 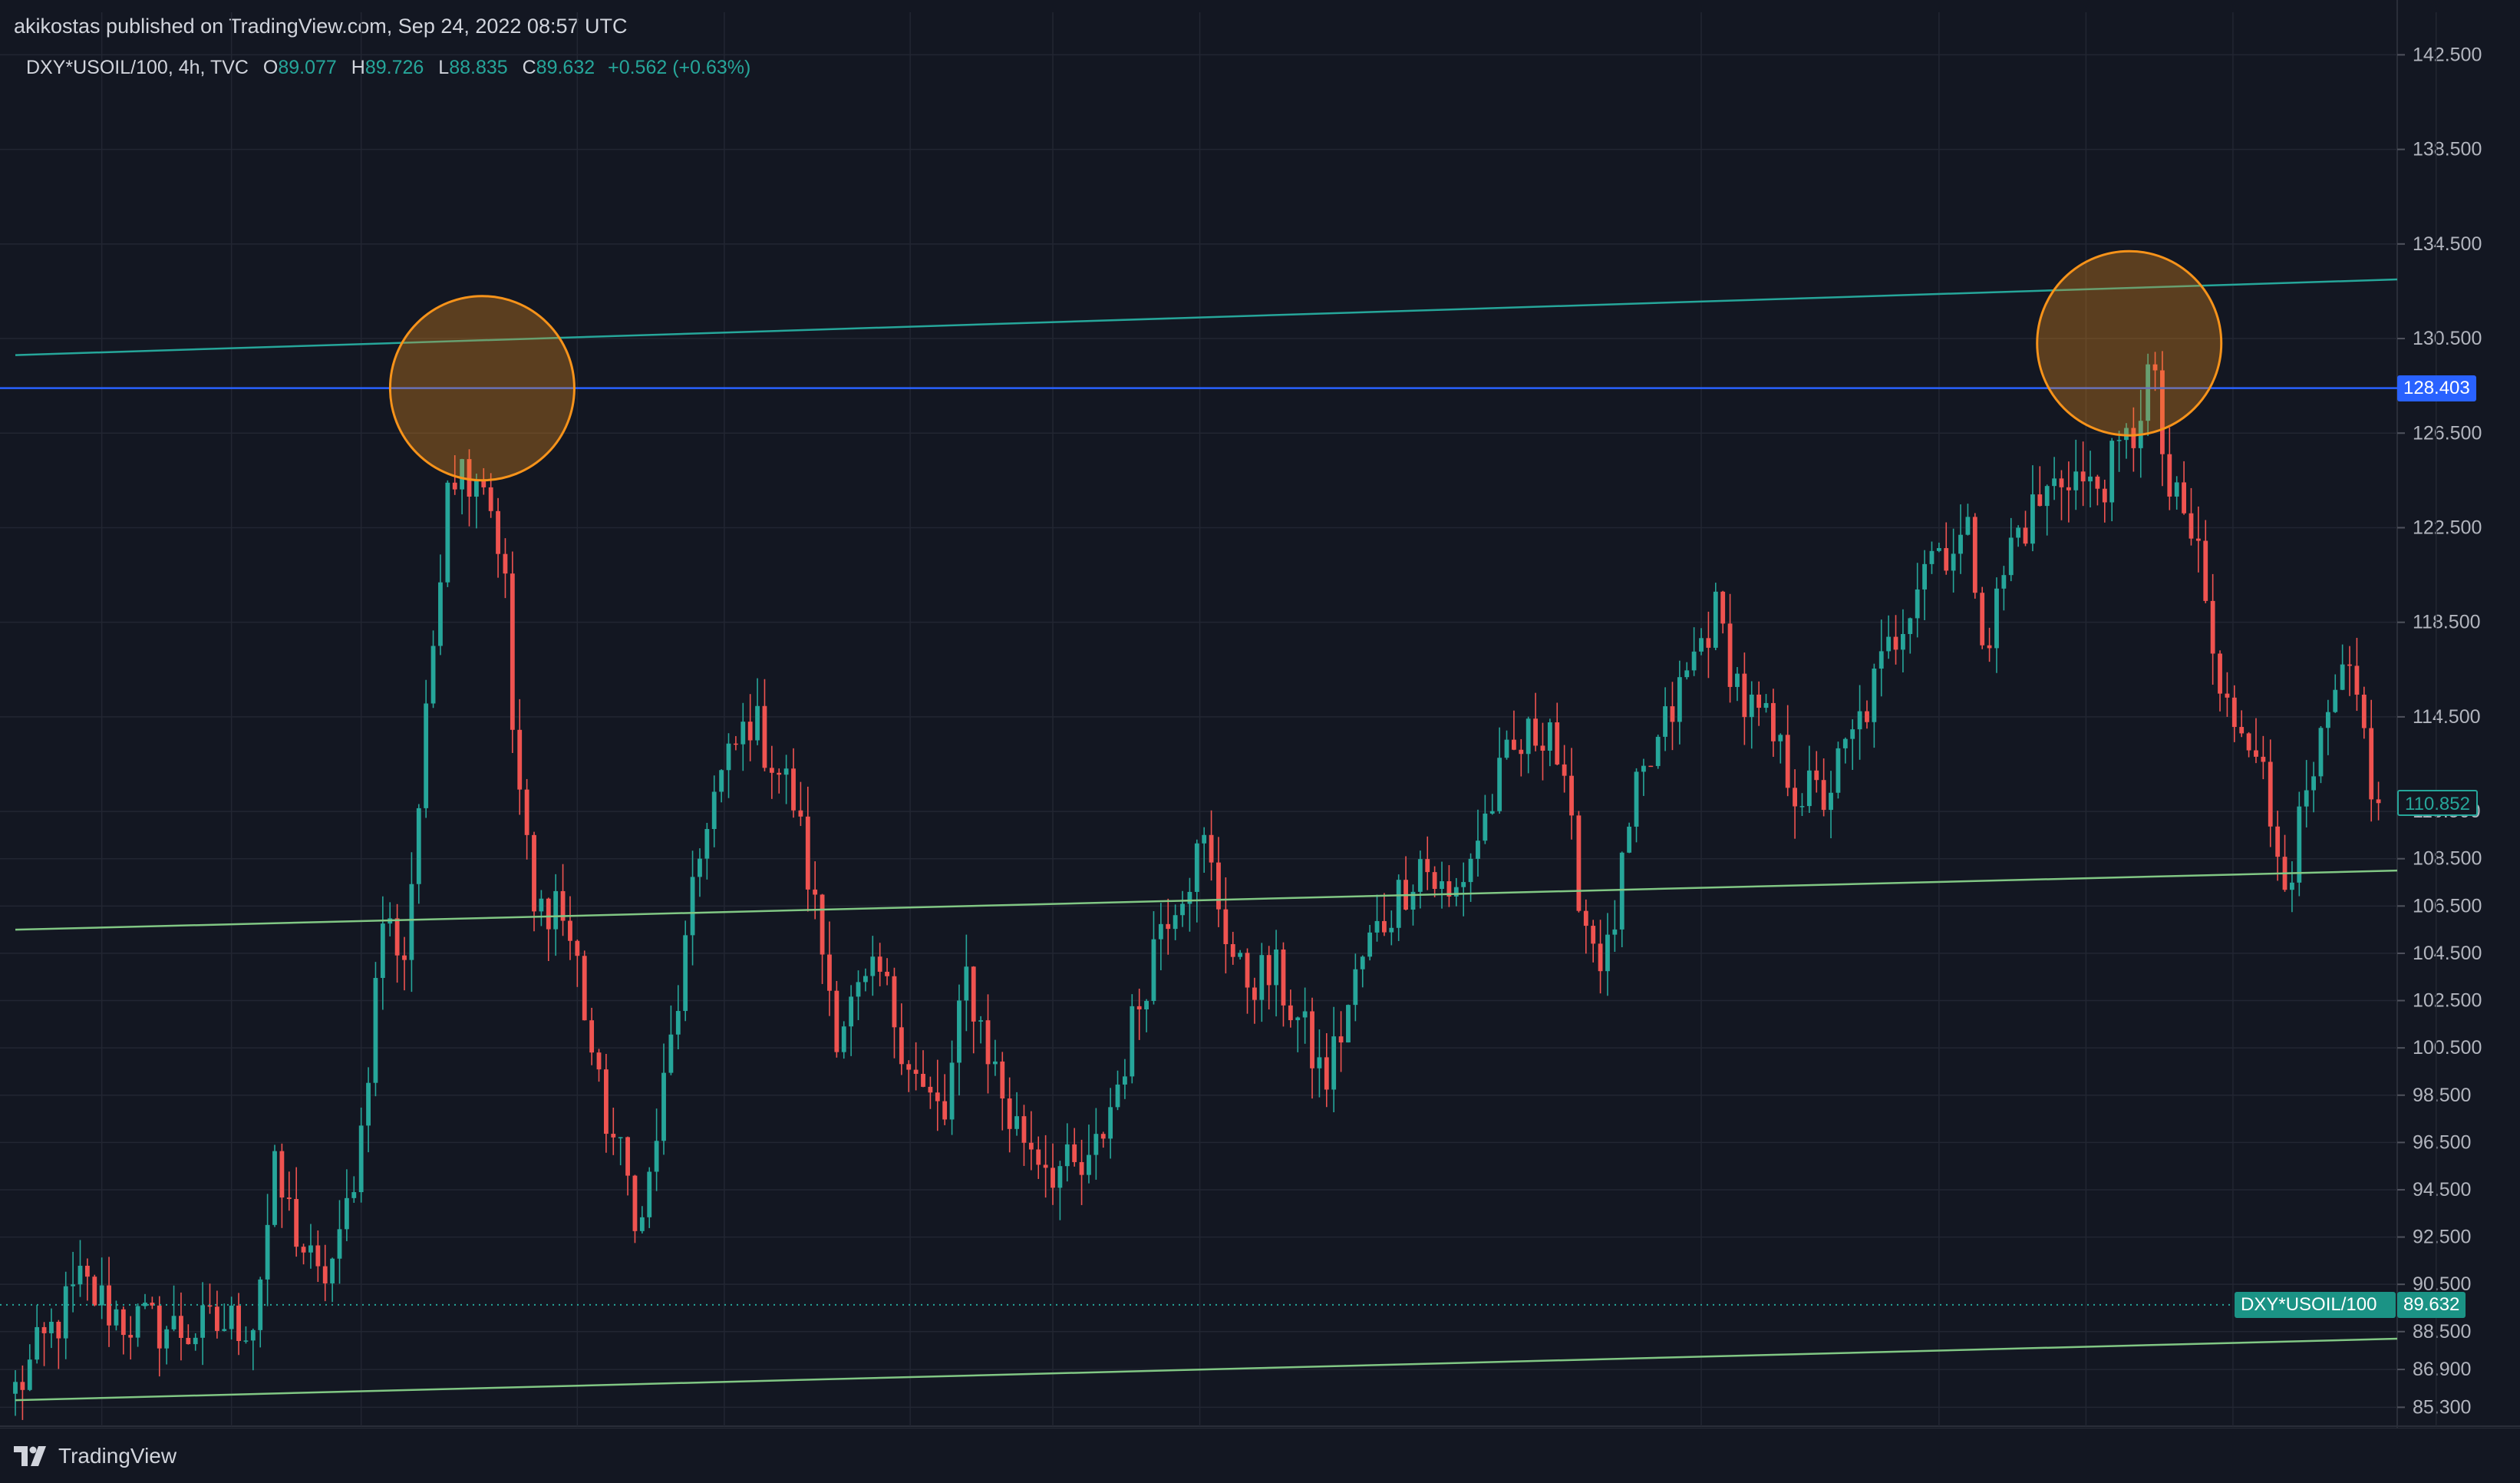 I want to click on y-tick-label: 96.500, so click(x=2442, y=1142).